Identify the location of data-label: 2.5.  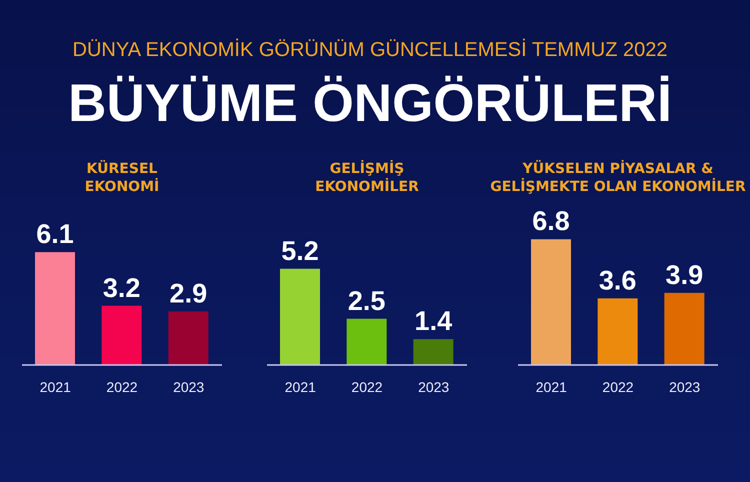
(367, 301).